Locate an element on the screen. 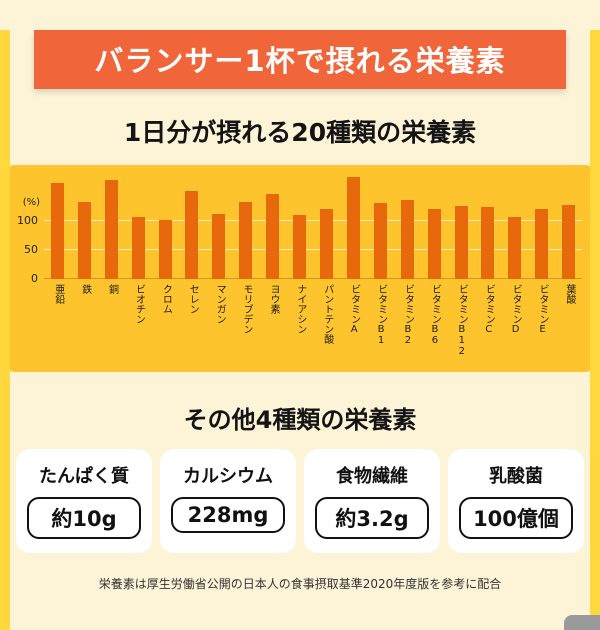  bar-銅 is located at coordinates (111, 229).